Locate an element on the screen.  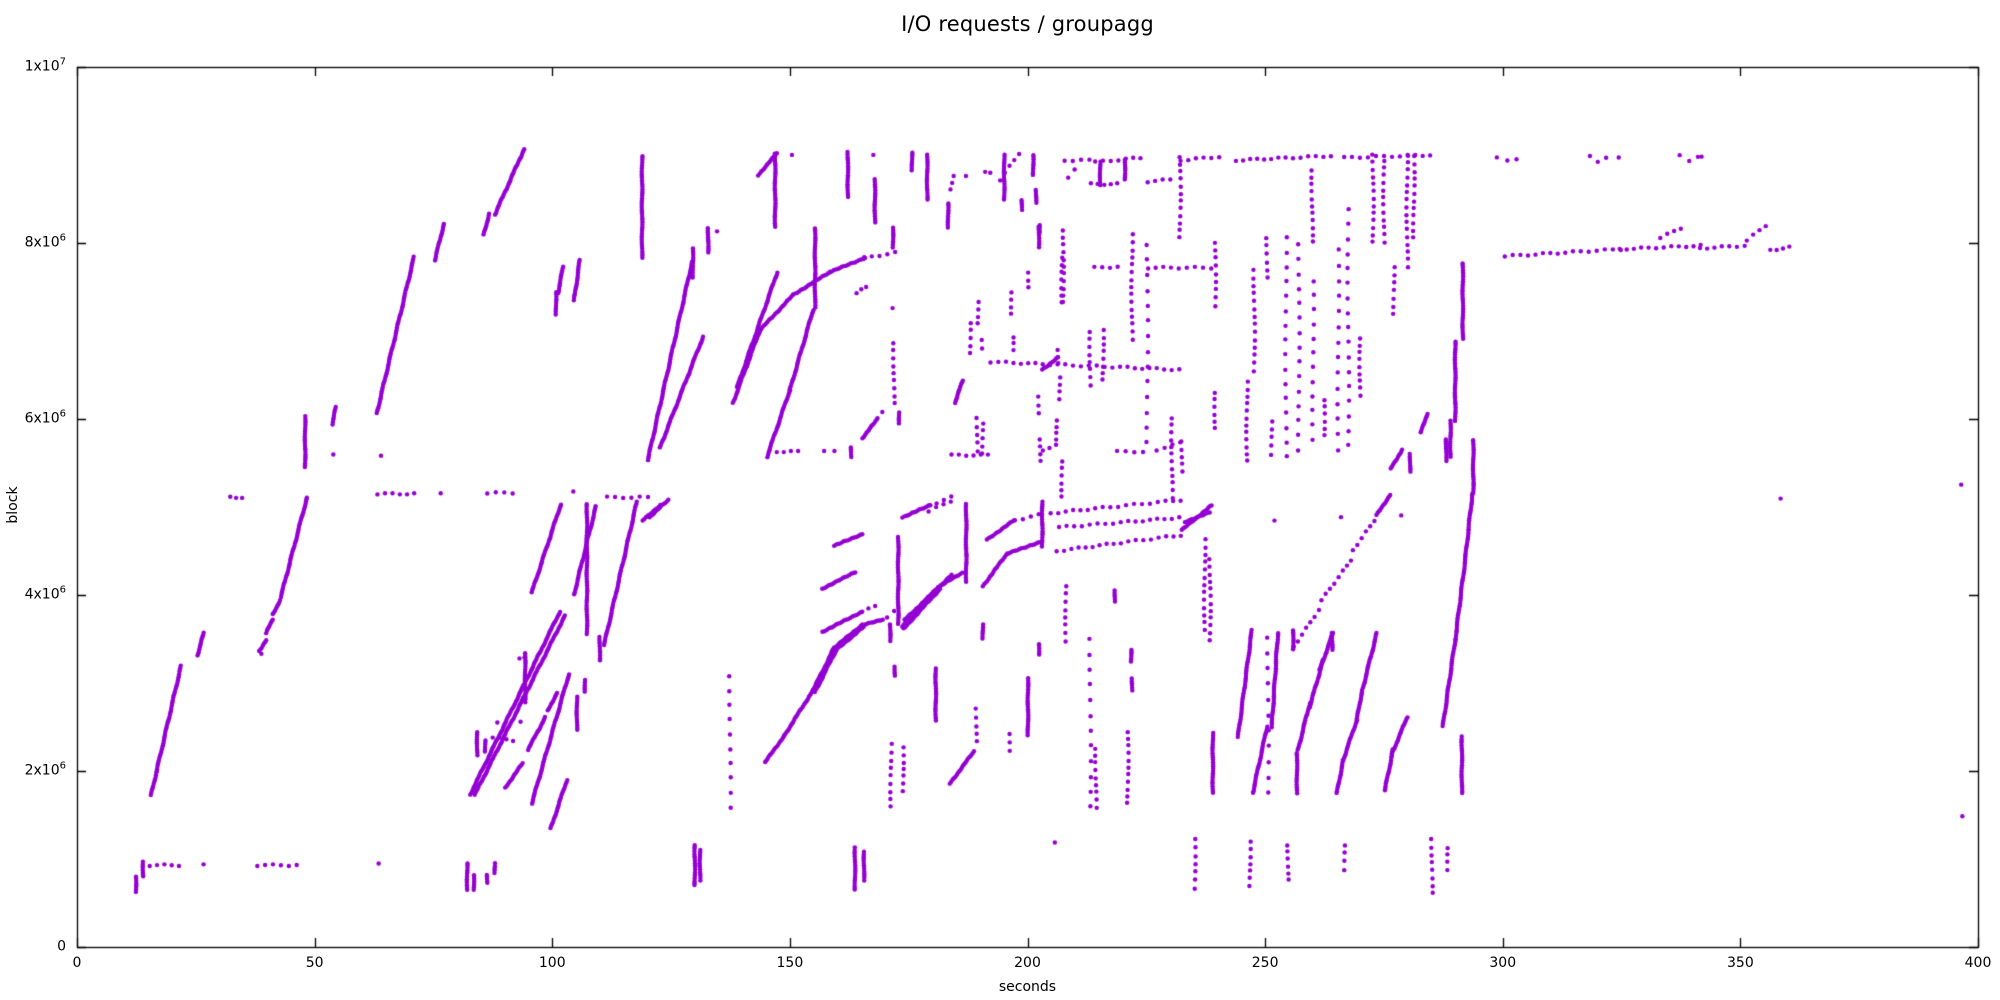
x-tick-label: 0 is located at coordinates (77, 963).